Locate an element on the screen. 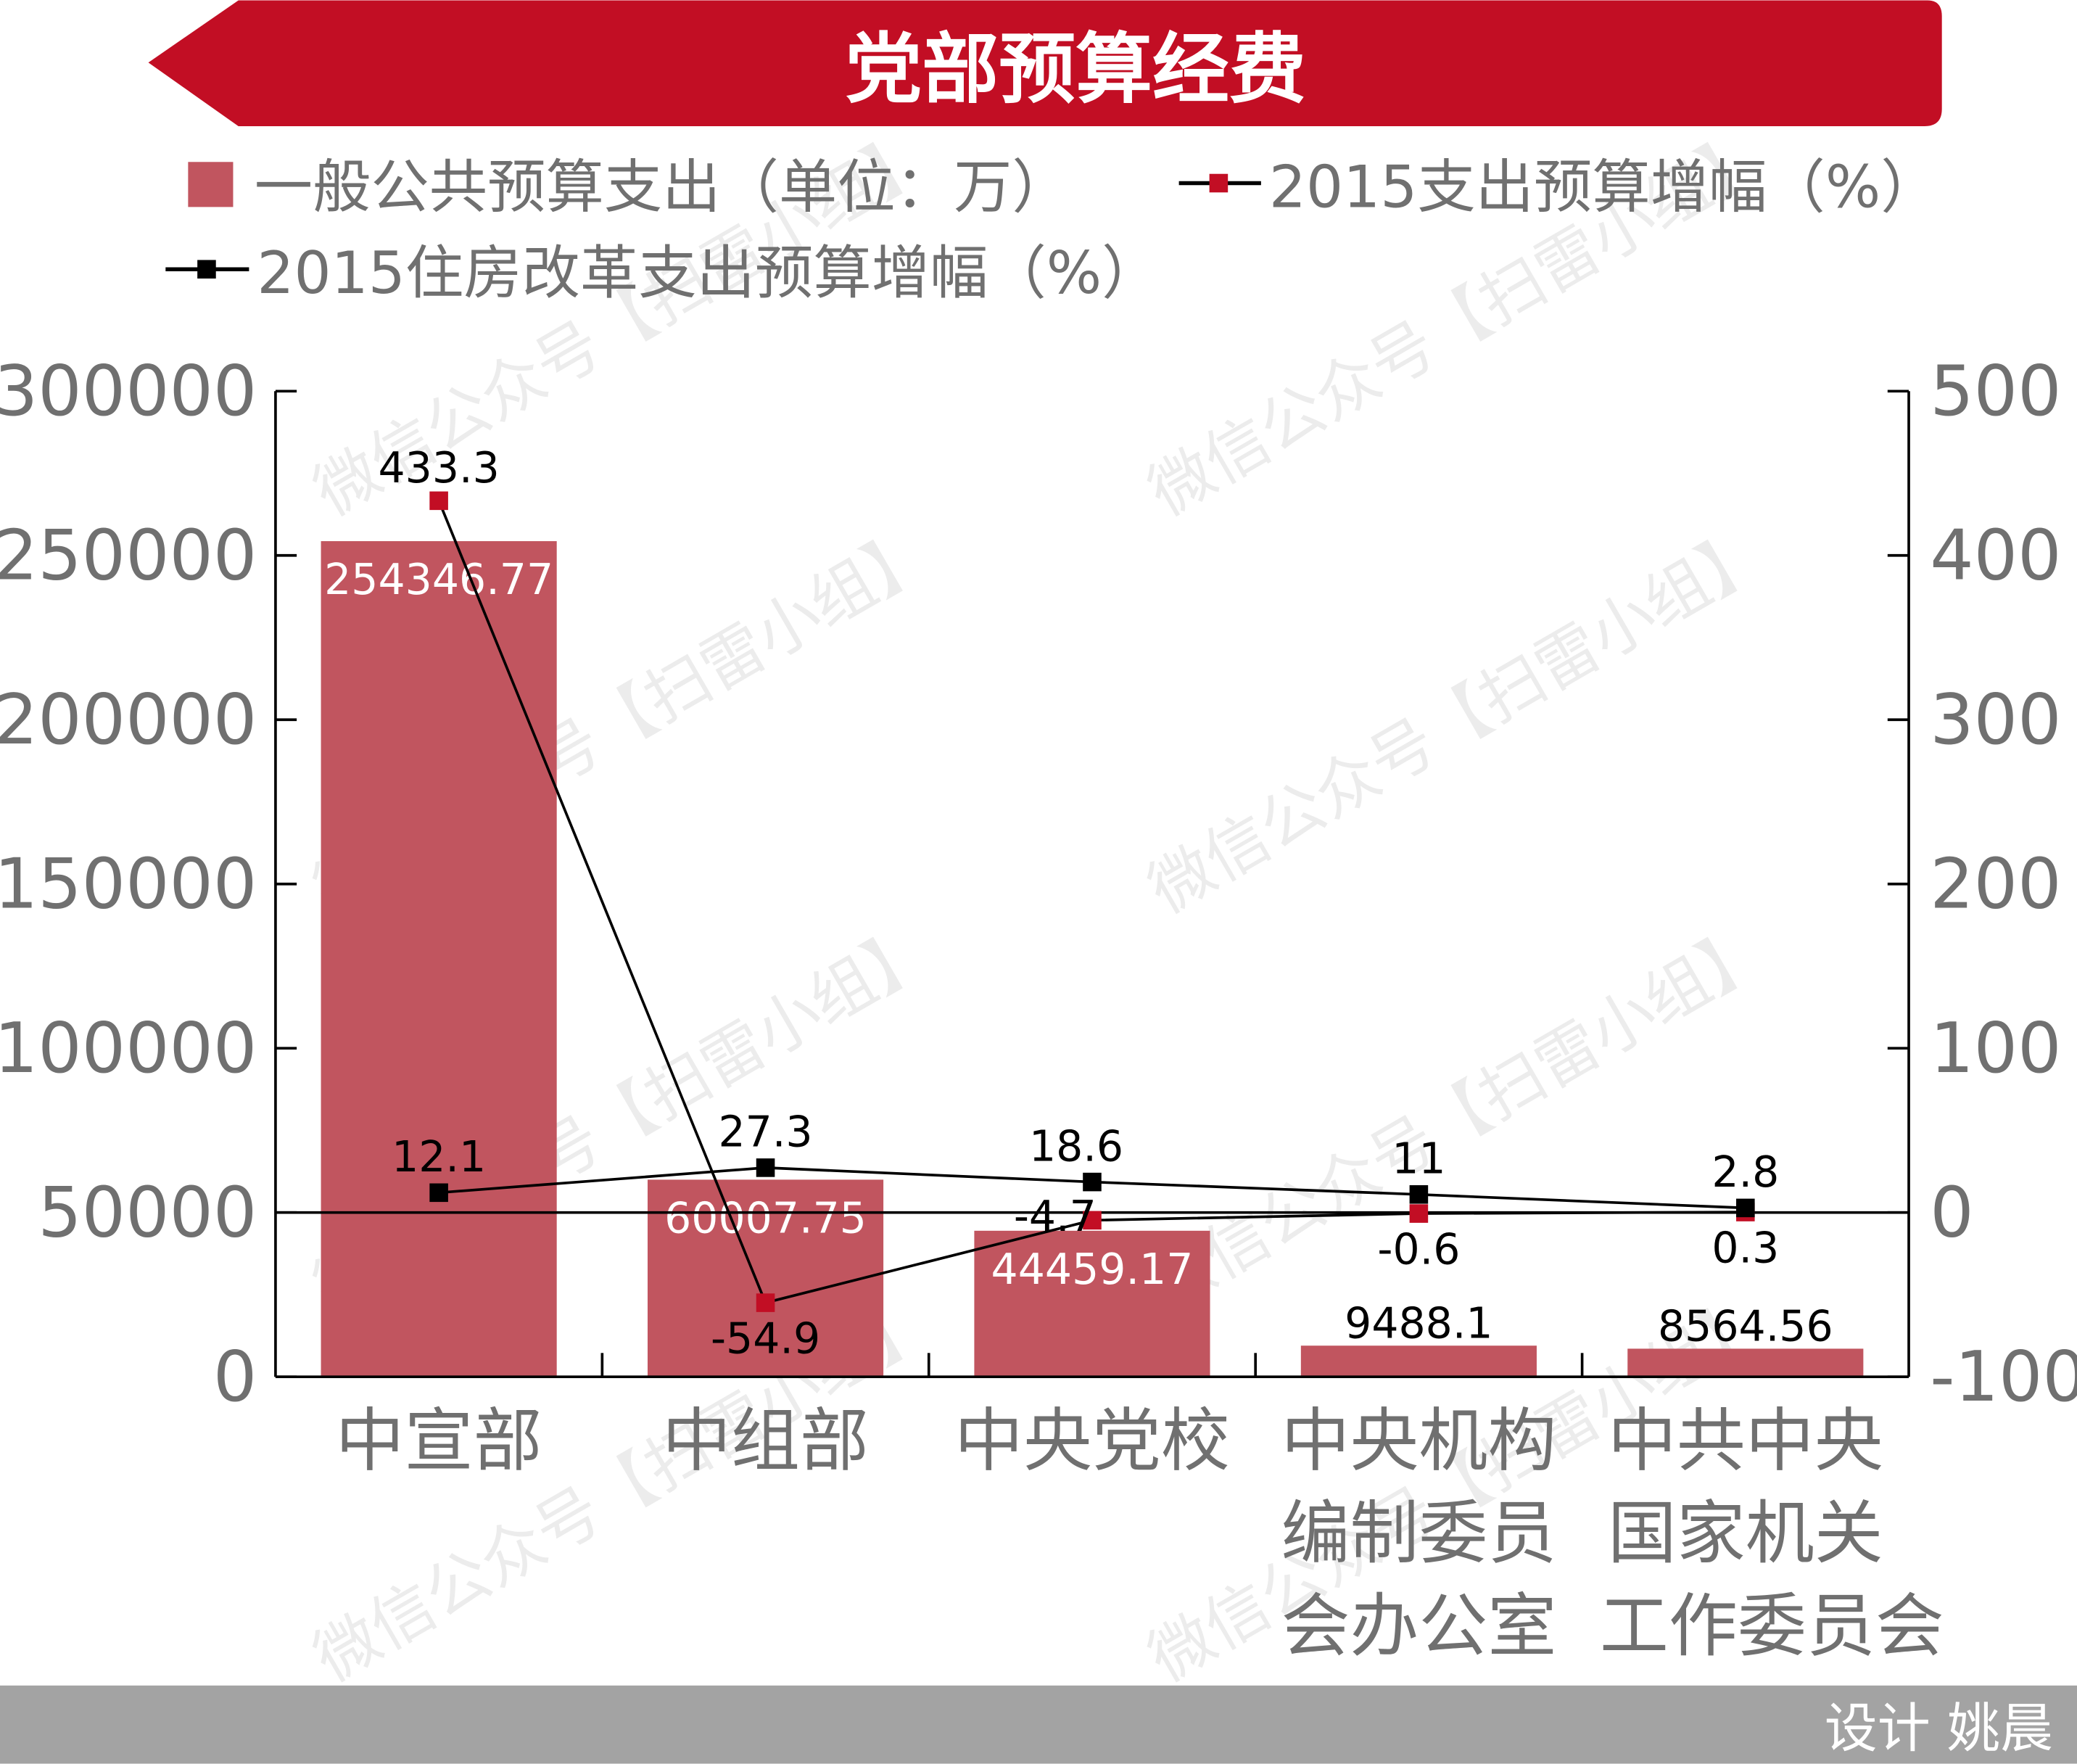  series-label: 27.3 is located at coordinates (765, 1132).